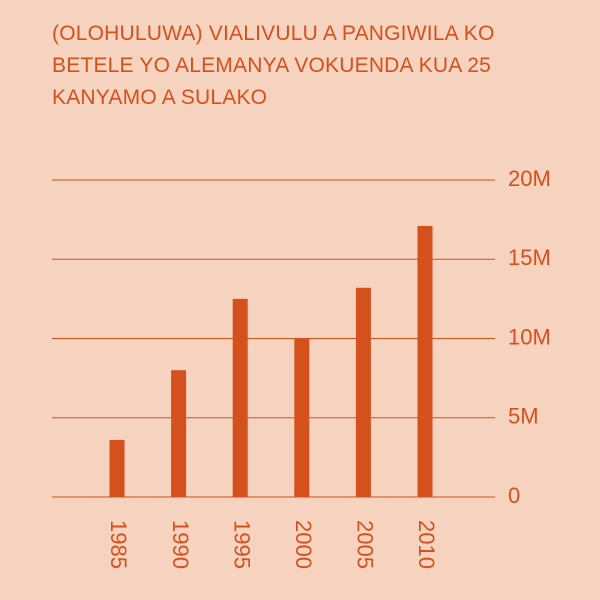 The image size is (600, 600). What do you see at coordinates (118, 544) in the screenshot?
I see `x-tick-label: 1985` at bounding box center [118, 544].